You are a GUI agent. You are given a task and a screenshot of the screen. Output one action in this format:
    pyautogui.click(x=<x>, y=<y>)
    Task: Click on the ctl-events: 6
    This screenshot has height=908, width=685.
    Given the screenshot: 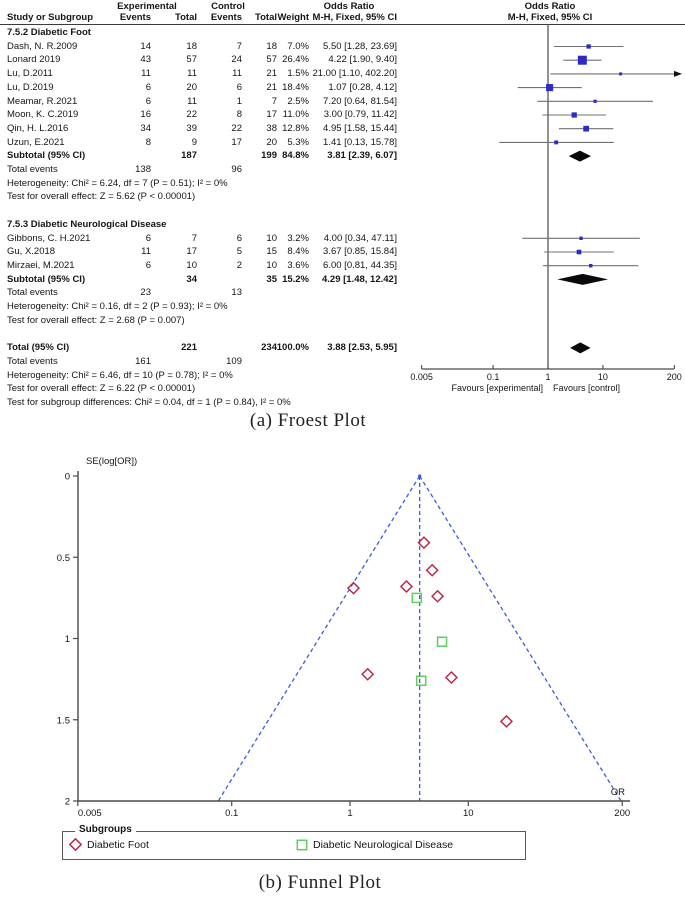 What is the action you would take?
    pyautogui.click(x=239, y=238)
    